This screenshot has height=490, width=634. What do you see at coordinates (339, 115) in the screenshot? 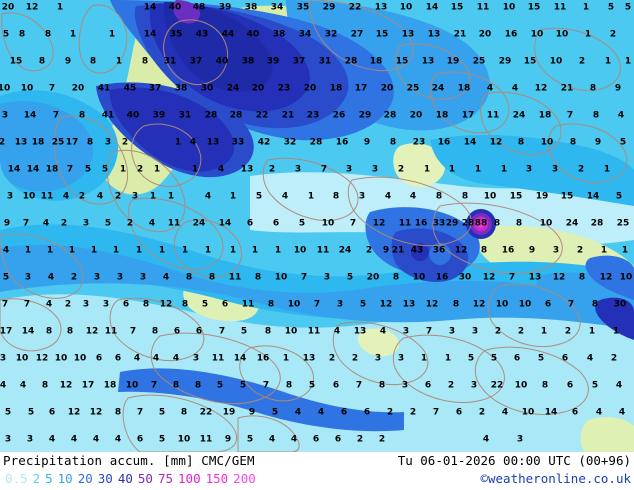
I see `precip-value-label: 26` at bounding box center [339, 115].